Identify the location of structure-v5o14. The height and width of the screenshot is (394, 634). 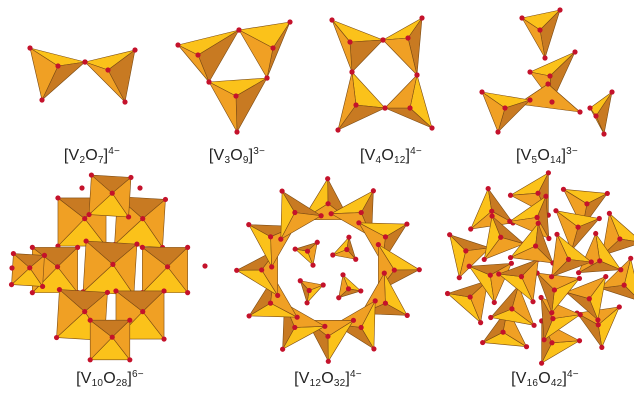
(547, 72).